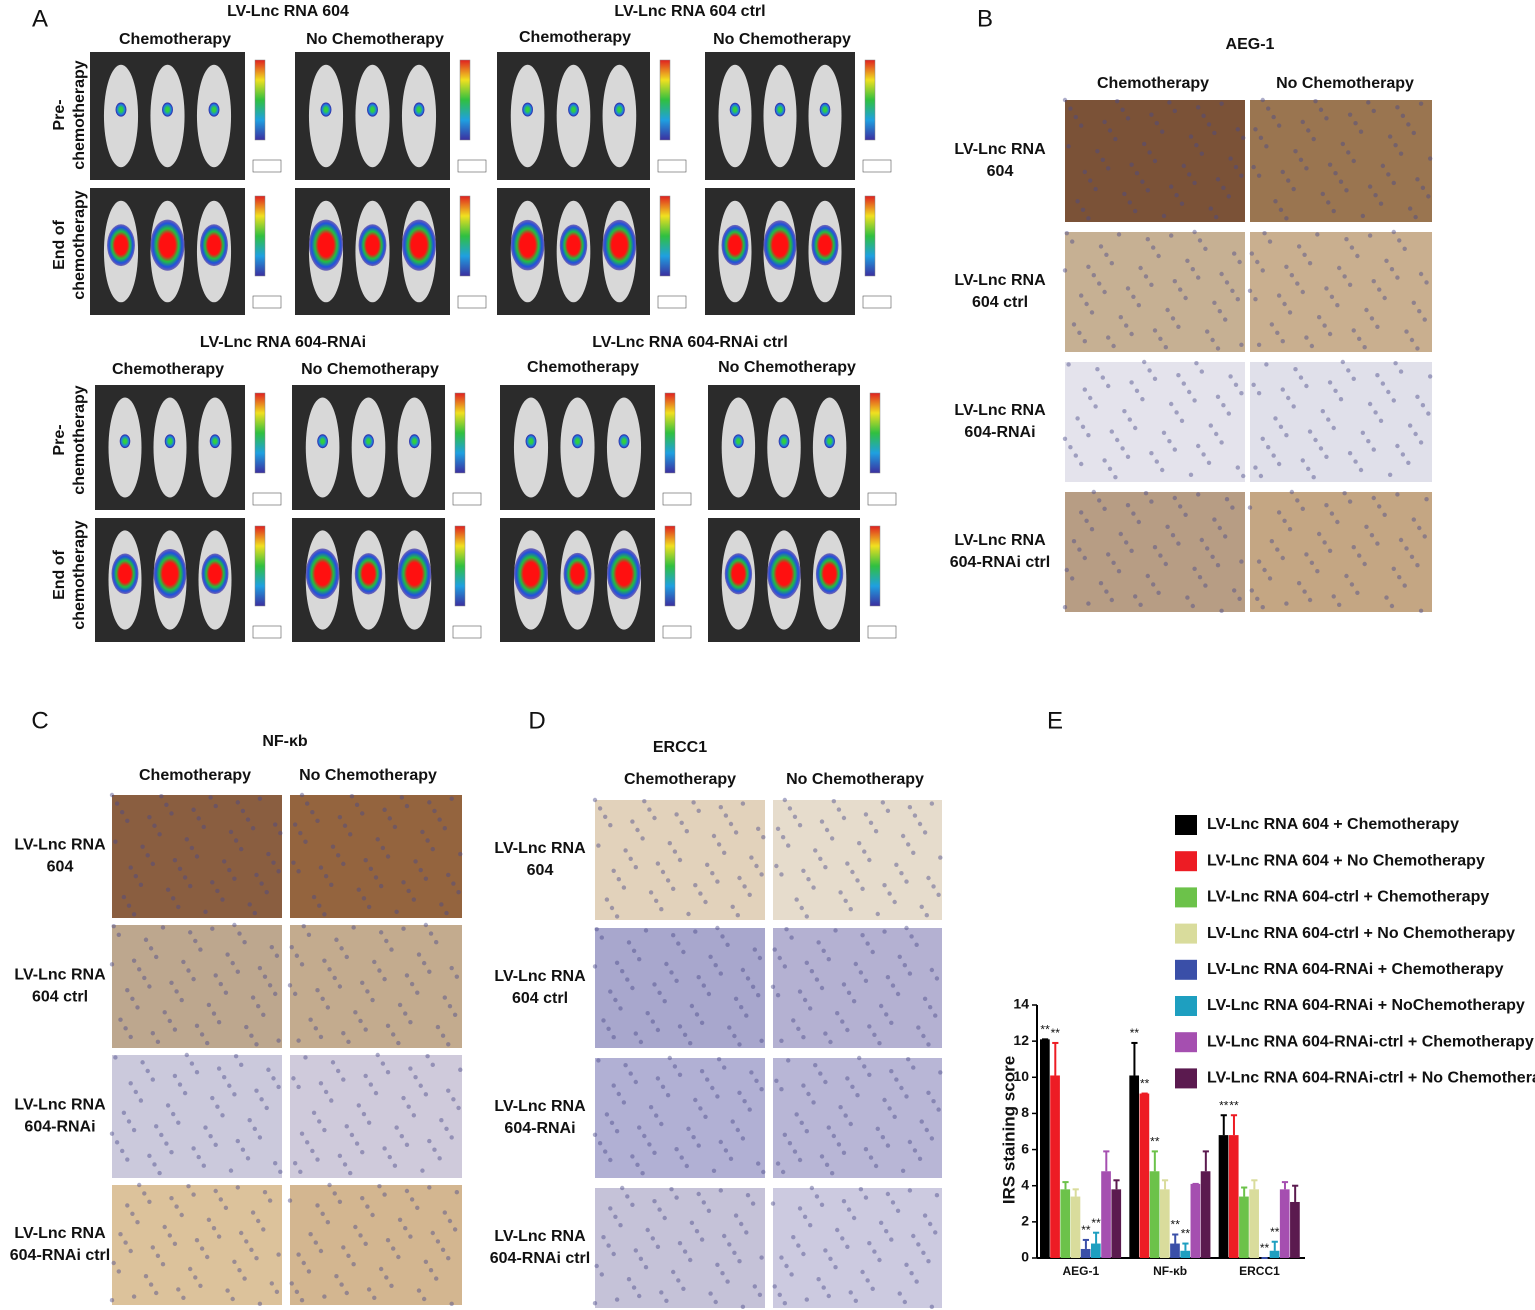  I want to click on significance: **, so click(1176, 1225).